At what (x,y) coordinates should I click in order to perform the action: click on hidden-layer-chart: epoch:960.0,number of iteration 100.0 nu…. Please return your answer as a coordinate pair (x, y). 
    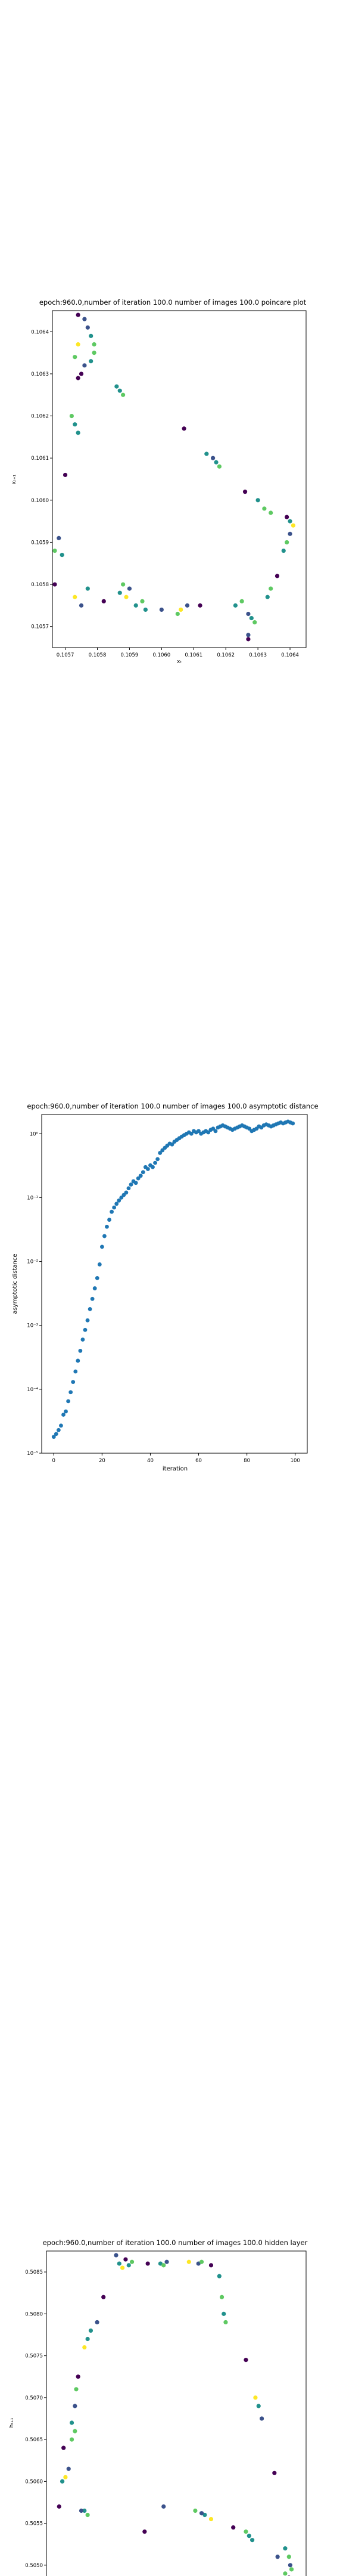
    Looking at the image, I should click on (159, 2407).